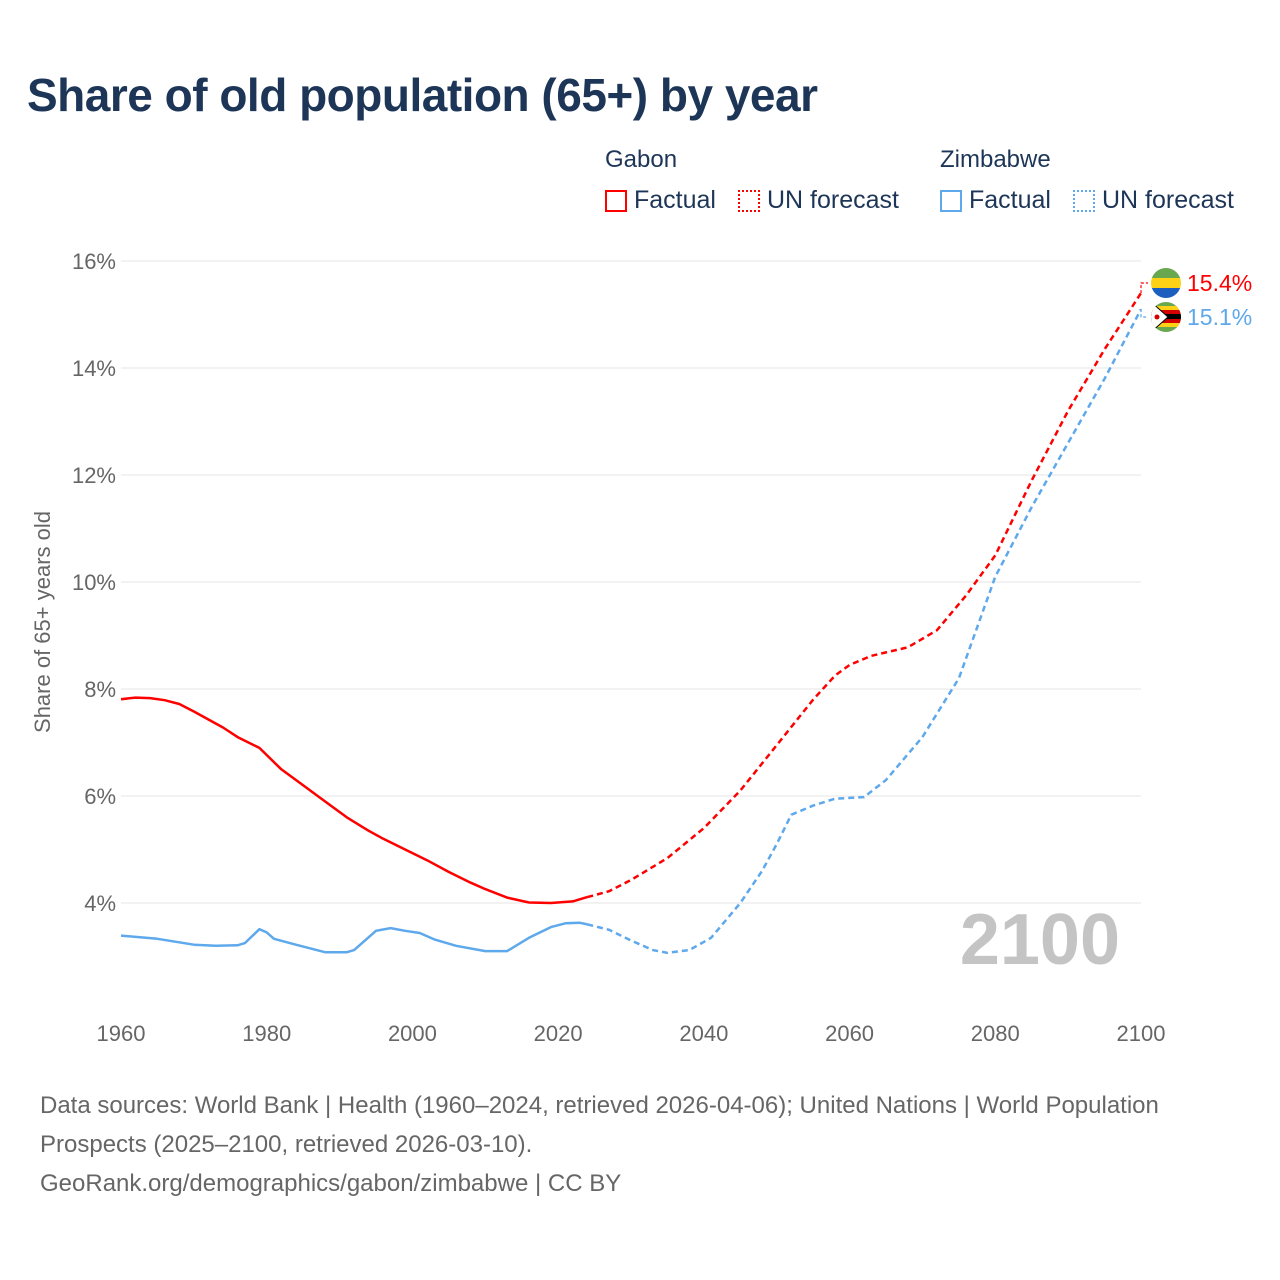  What do you see at coordinates (1166, 283) in the screenshot?
I see `gabon-flag-icon` at bounding box center [1166, 283].